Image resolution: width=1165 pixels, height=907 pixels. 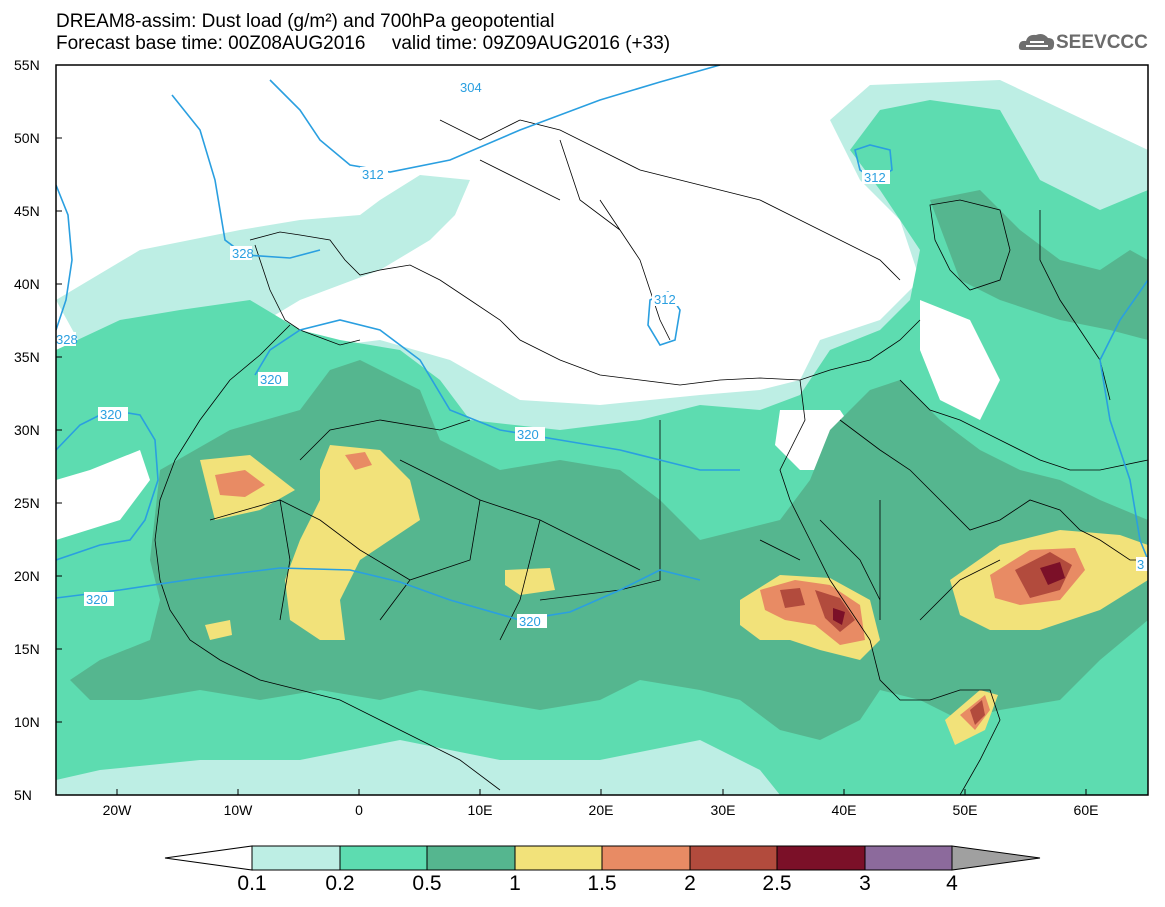 I want to click on lat-label: 50N, so click(x=27, y=138).